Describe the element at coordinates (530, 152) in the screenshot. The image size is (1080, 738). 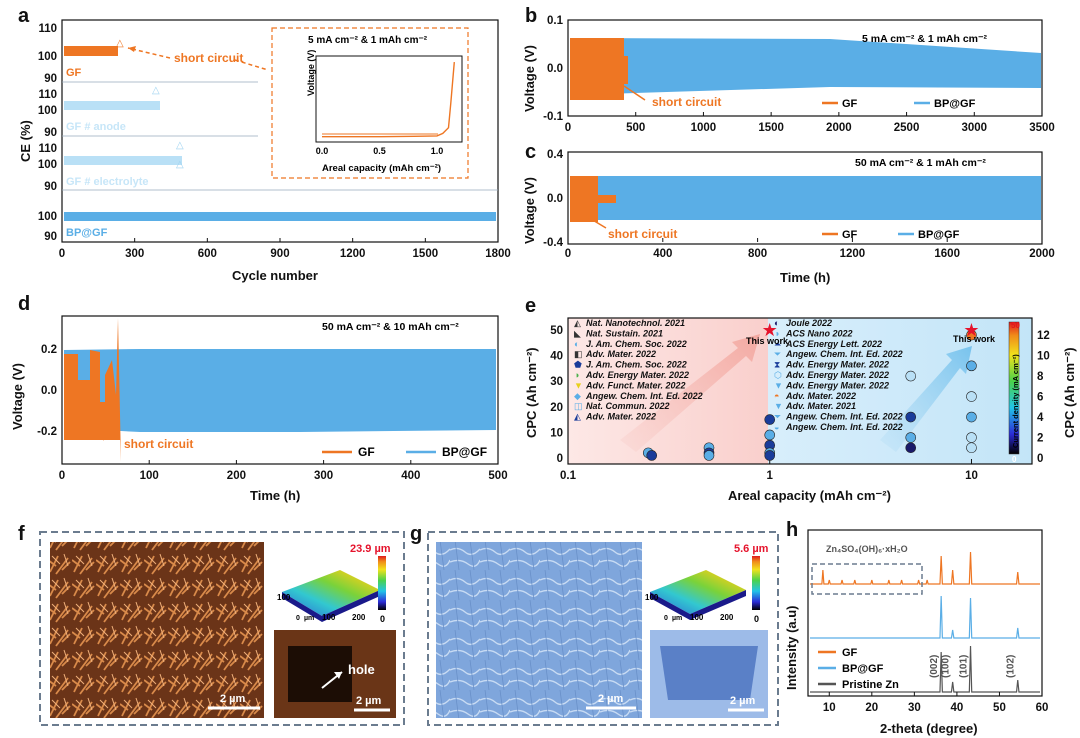
I see `panel-label-c: c` at that location.